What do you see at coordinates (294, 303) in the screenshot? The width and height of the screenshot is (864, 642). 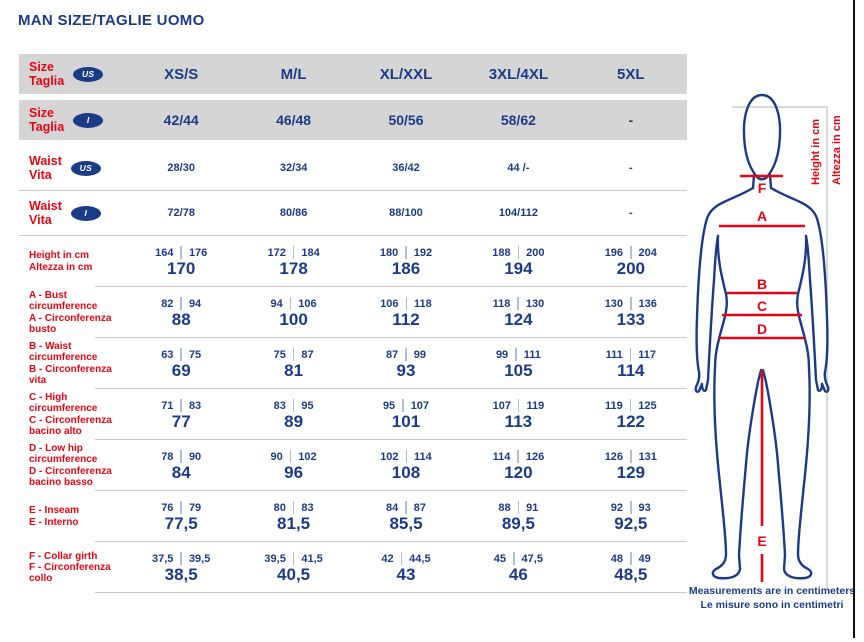 I see `value-range: 94 106` at bounding box center [294, 303].